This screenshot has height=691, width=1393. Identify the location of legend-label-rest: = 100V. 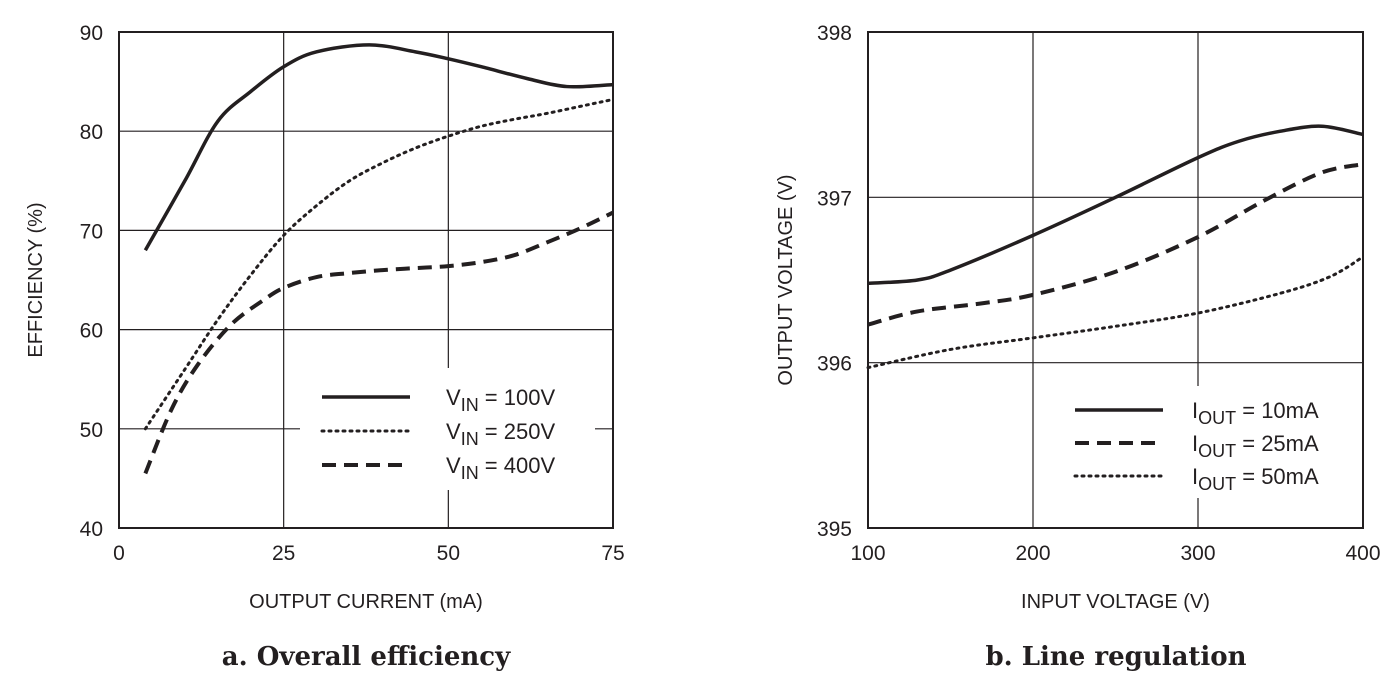
(517, 397).